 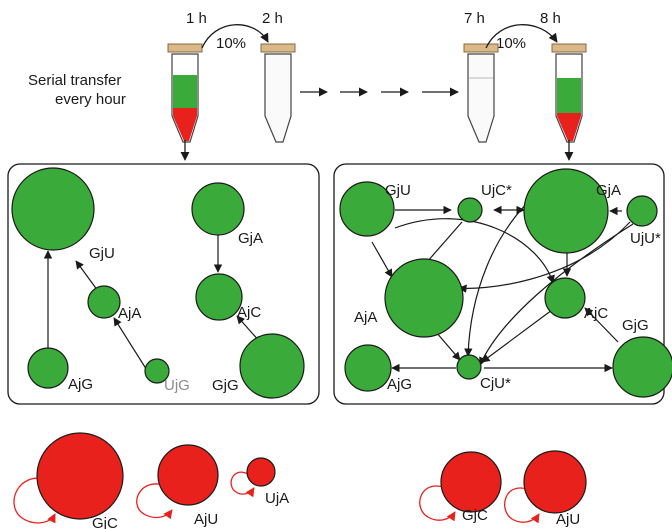 What do you see at coordinates (517, 336) in the screenshot?
I see `edge-AjC-CjU` at bounding box center [517, 336].